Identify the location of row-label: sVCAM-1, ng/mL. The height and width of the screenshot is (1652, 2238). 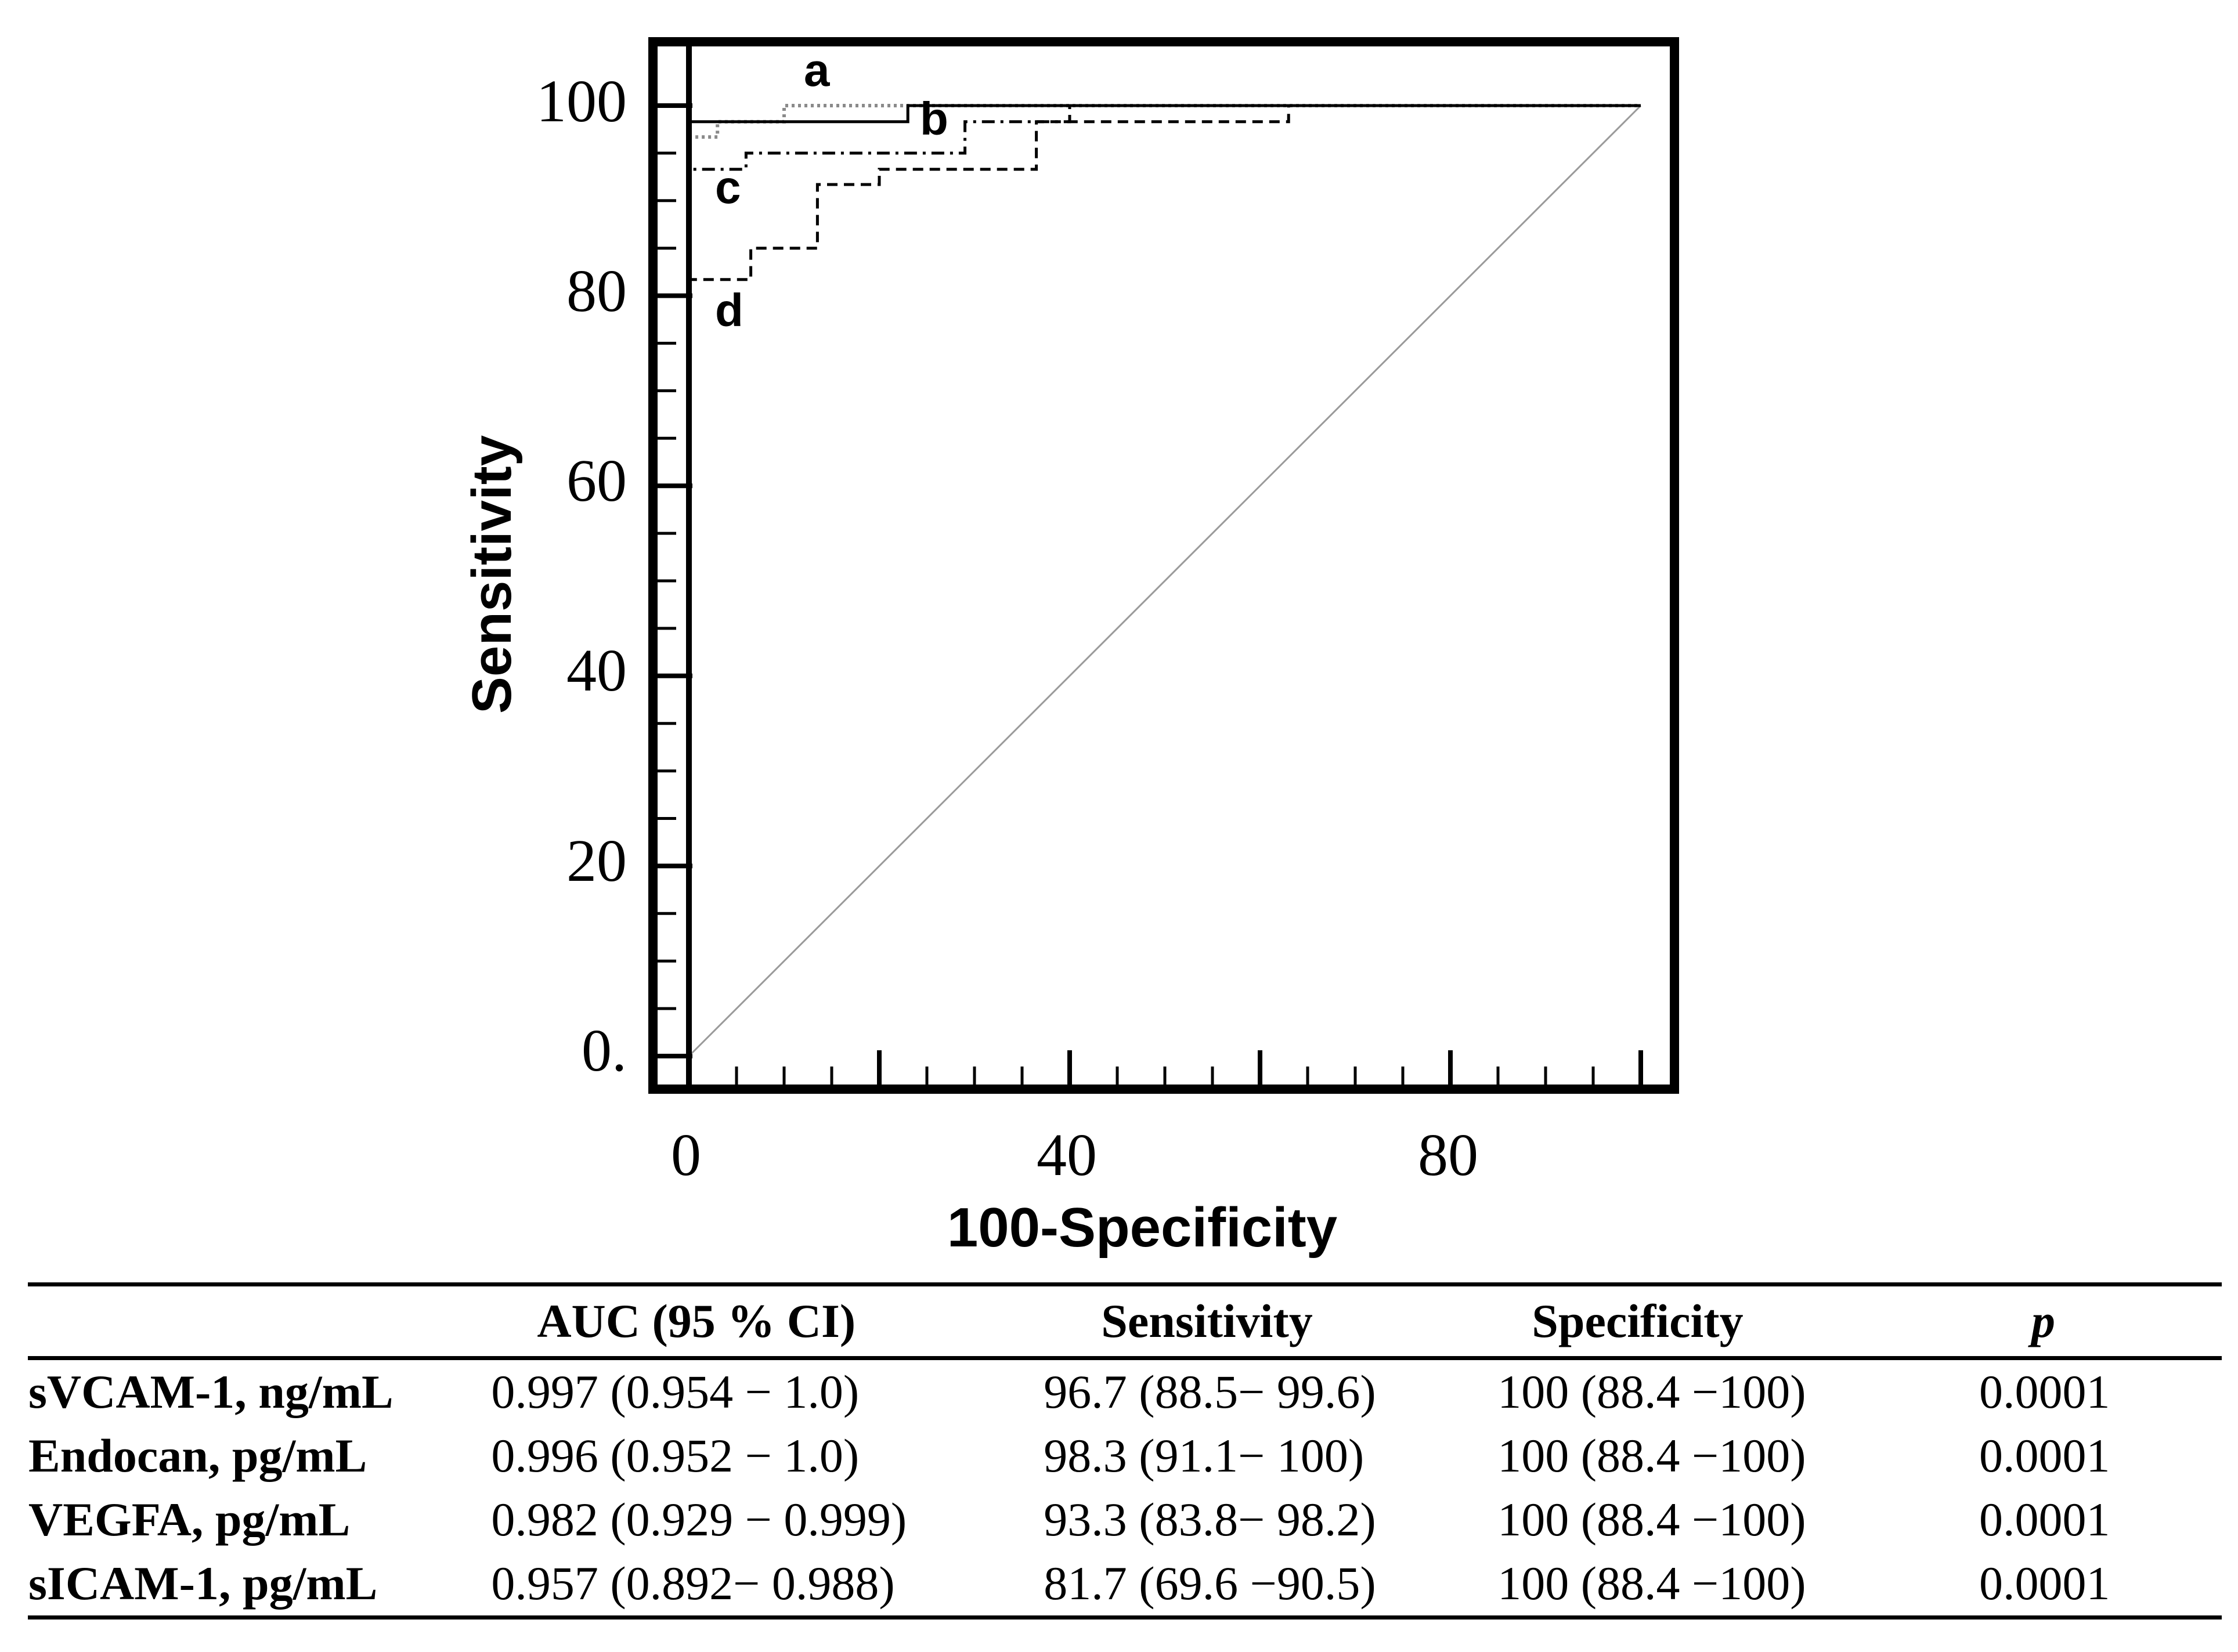
(211, 1391).